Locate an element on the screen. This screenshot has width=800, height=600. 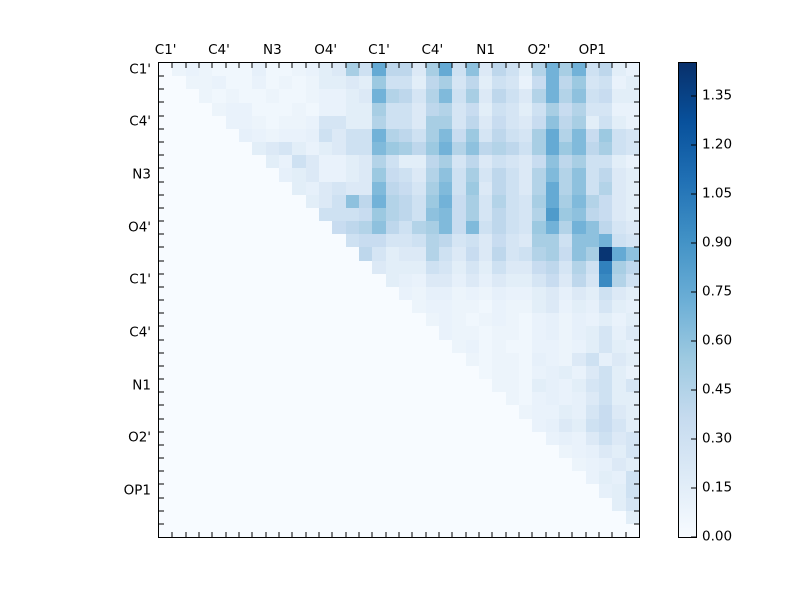
x-axis-tick-label: C4' is located at coordinates (432, 49).